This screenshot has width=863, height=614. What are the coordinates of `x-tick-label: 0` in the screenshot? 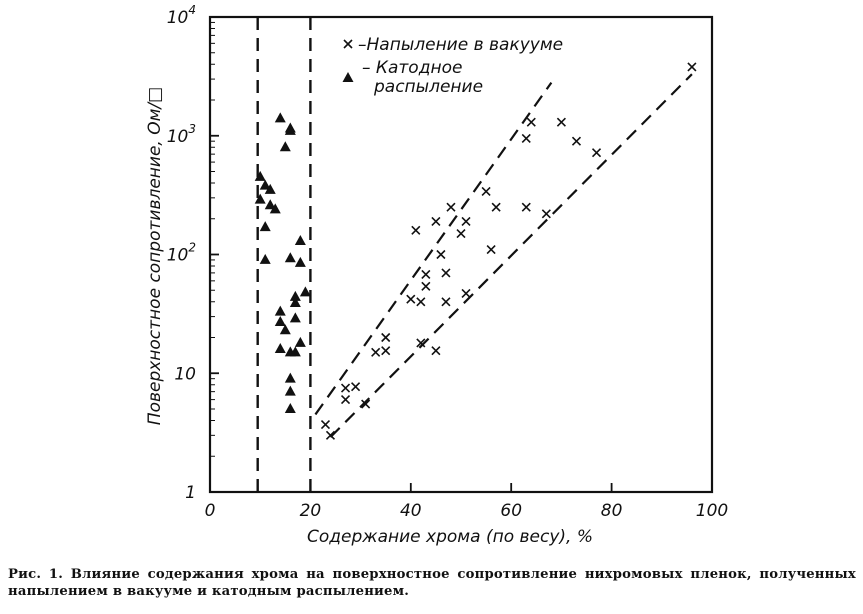 It's located at (210, 511).